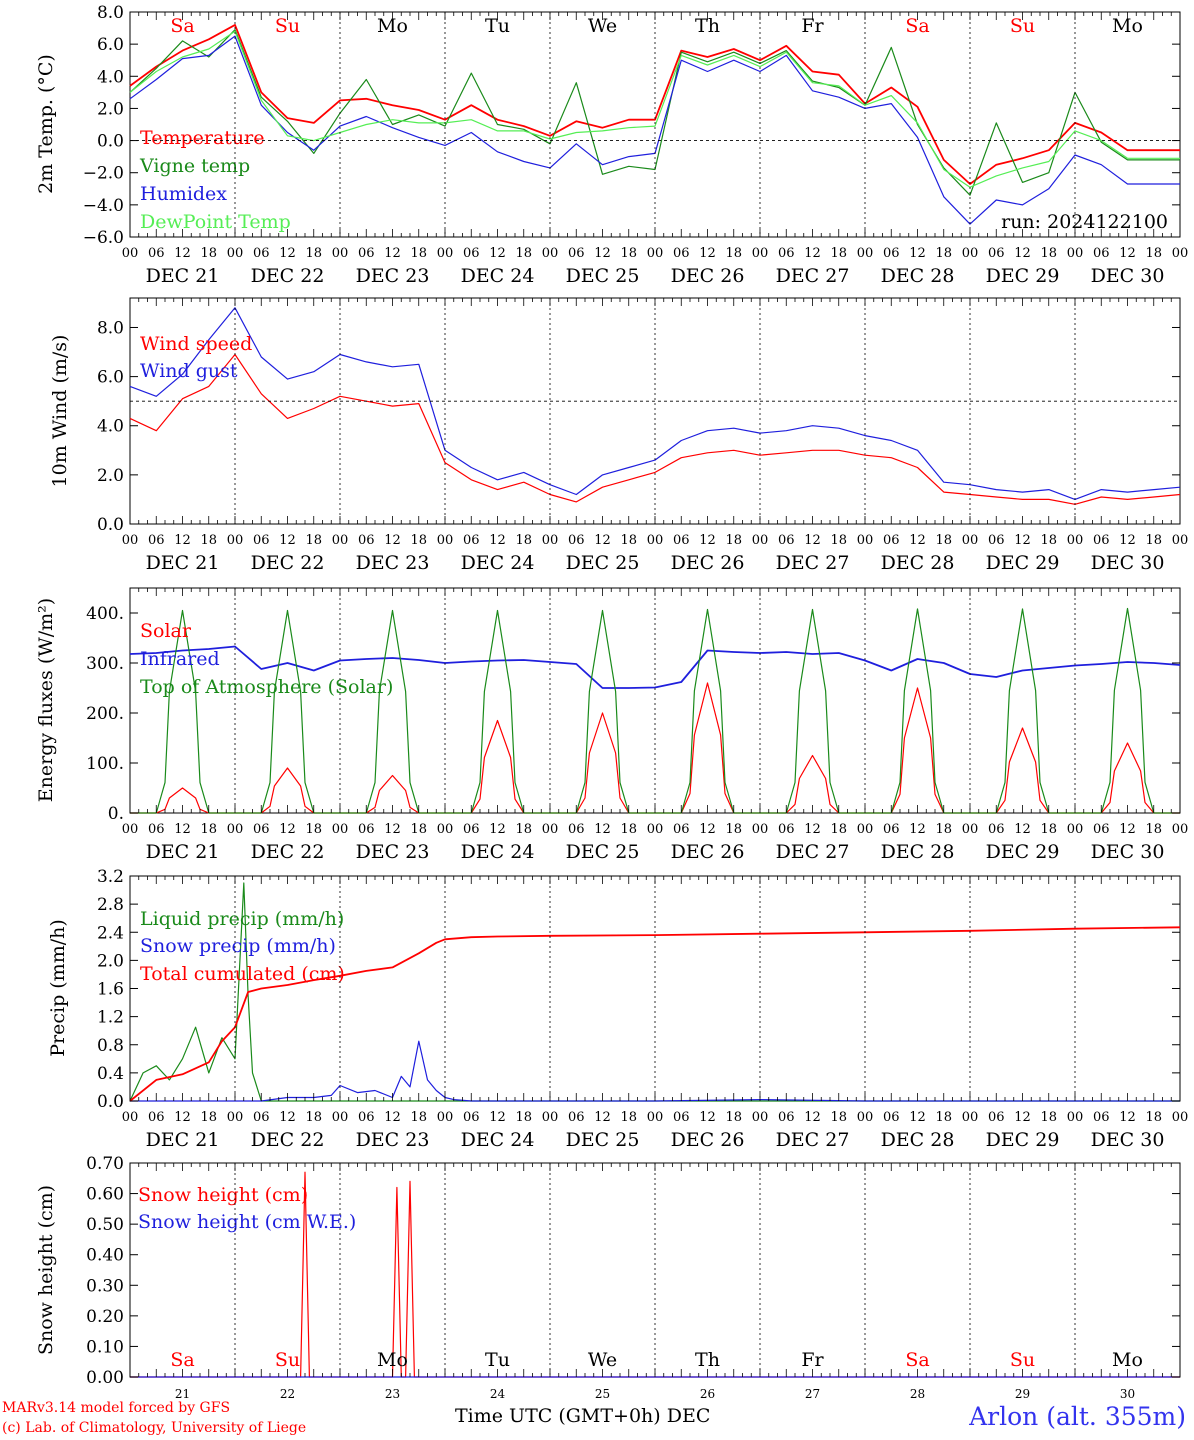  What do you see at coordinates (602, 1360) in the screenshot?
I see `weekday-label: We` at bounding box center [602, 1360].